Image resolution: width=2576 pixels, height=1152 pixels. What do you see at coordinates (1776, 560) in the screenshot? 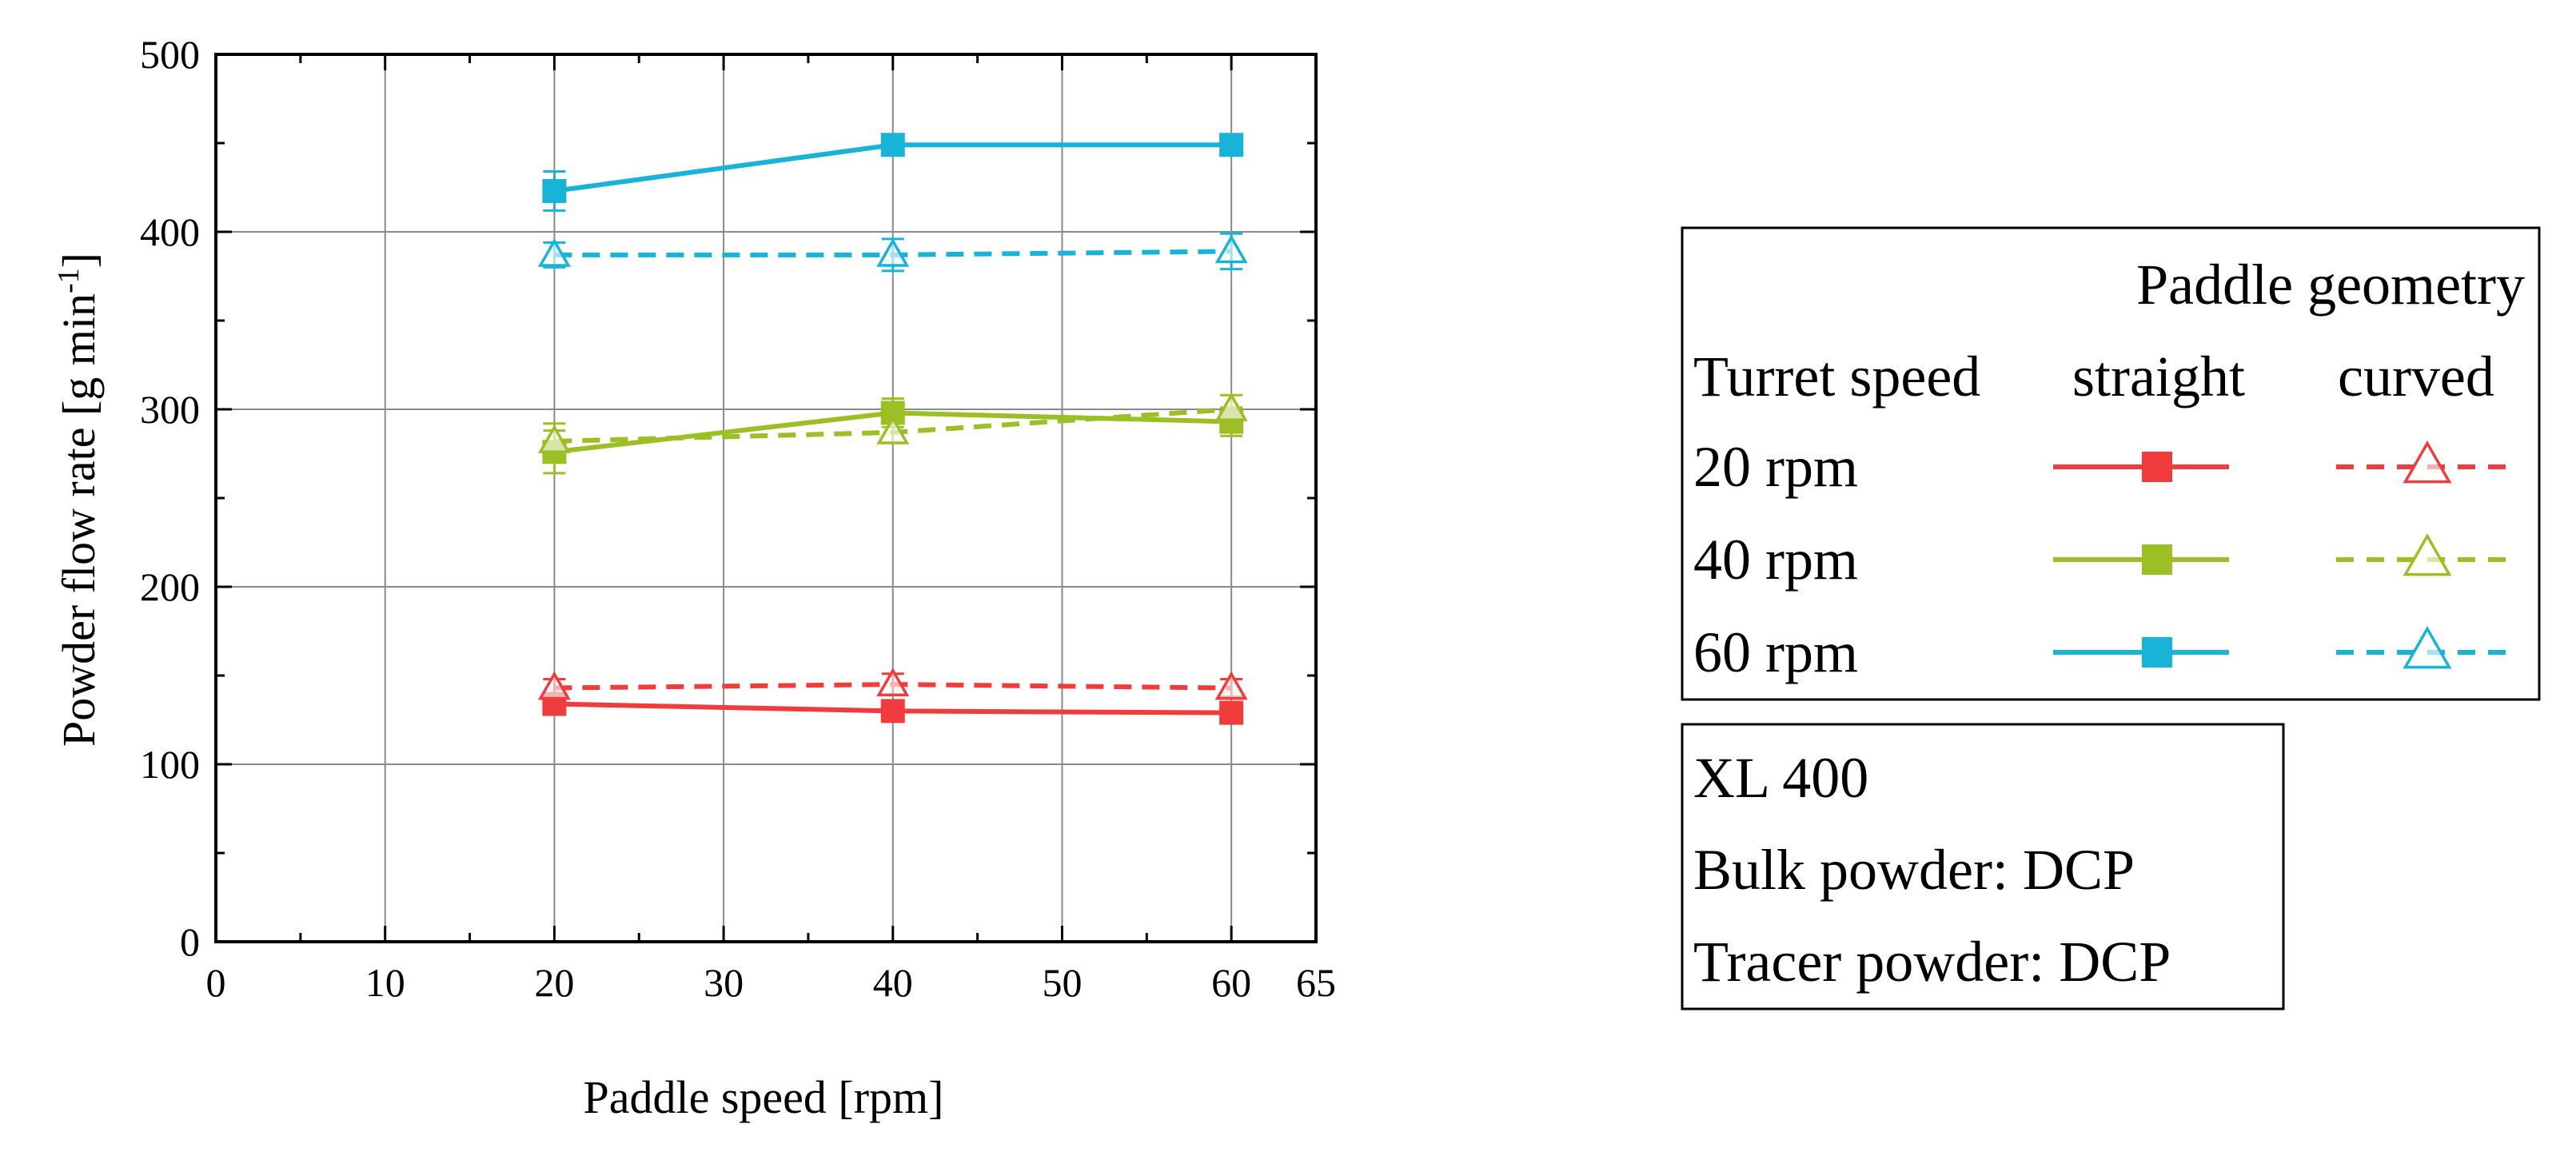
I see `legend-row-label: 40 rpm` at bounding box center [1776, 560].